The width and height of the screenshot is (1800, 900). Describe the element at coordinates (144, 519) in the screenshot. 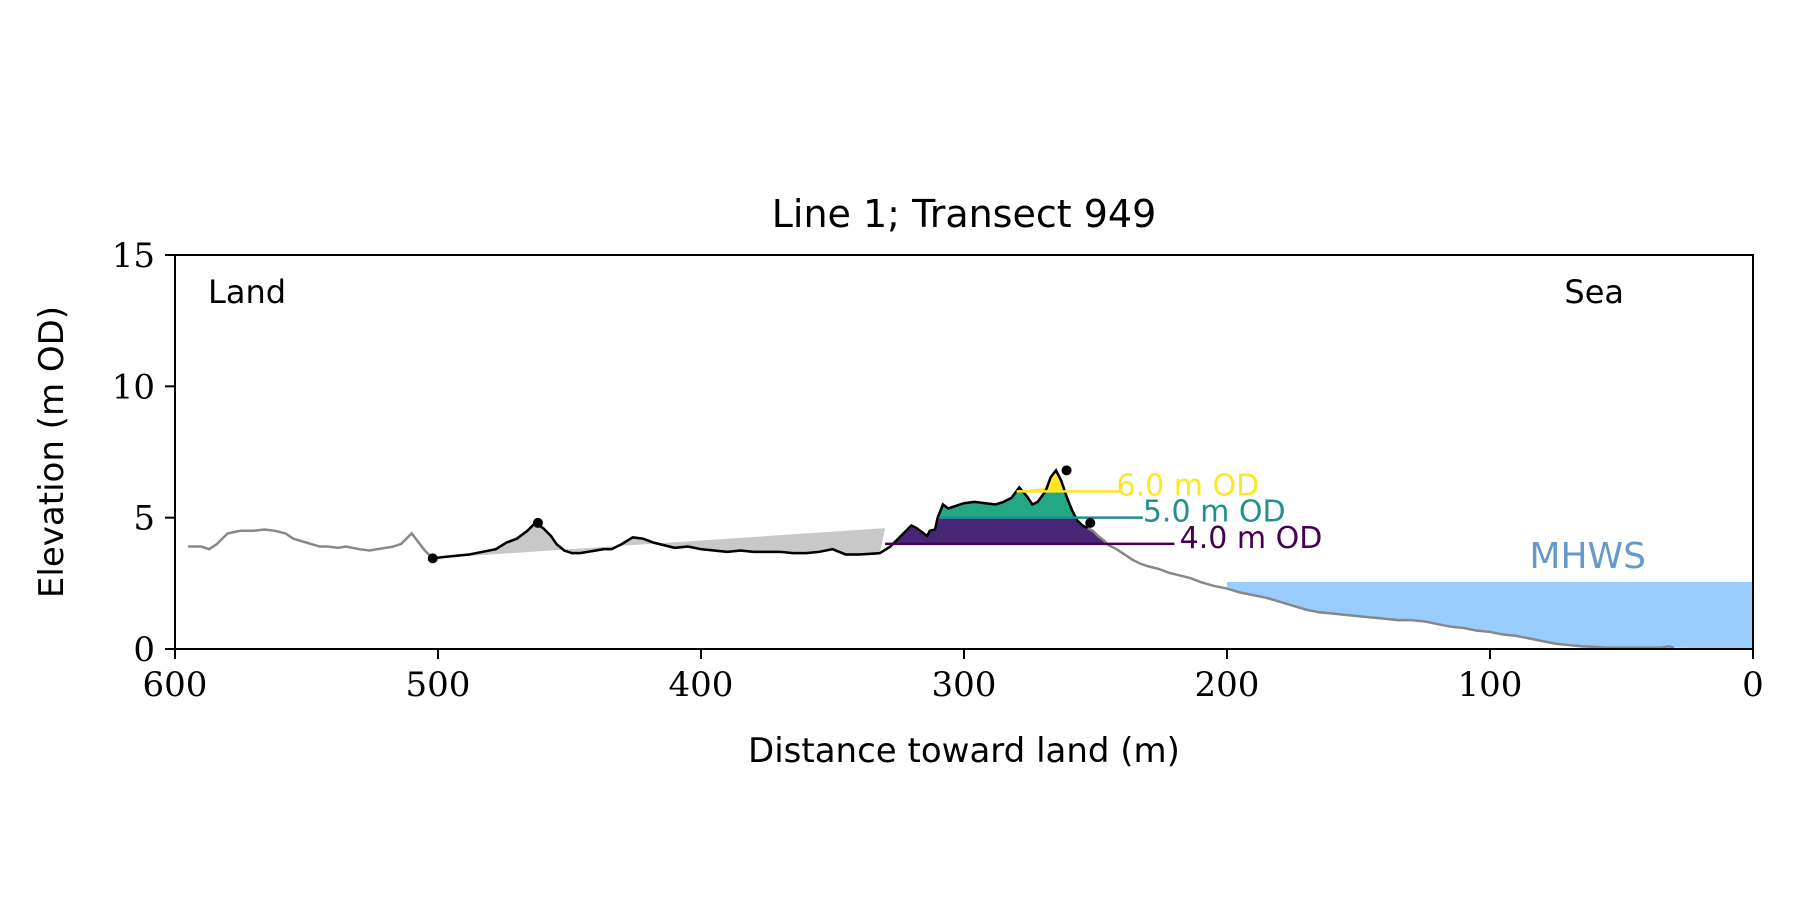

I see `y-tick-label-1: 5` at that location.